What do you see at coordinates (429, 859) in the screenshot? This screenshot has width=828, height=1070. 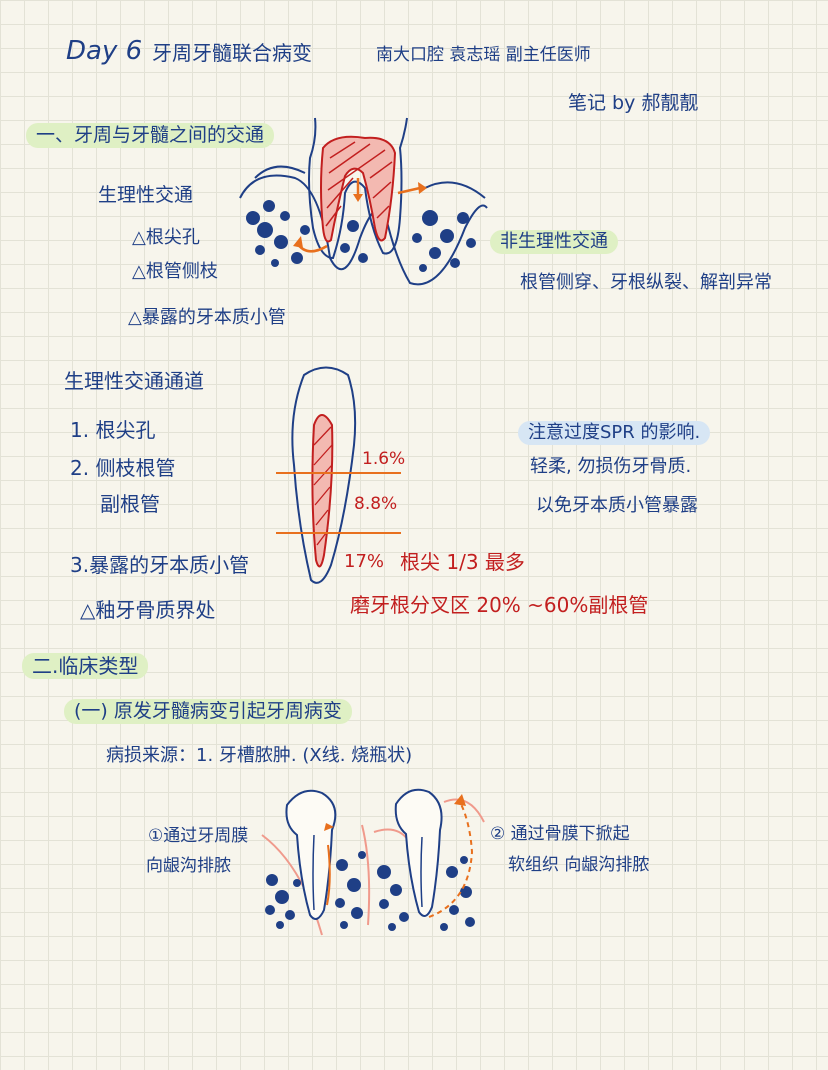 I see `abscess-route2-figure` at bounding box center [429, 859].